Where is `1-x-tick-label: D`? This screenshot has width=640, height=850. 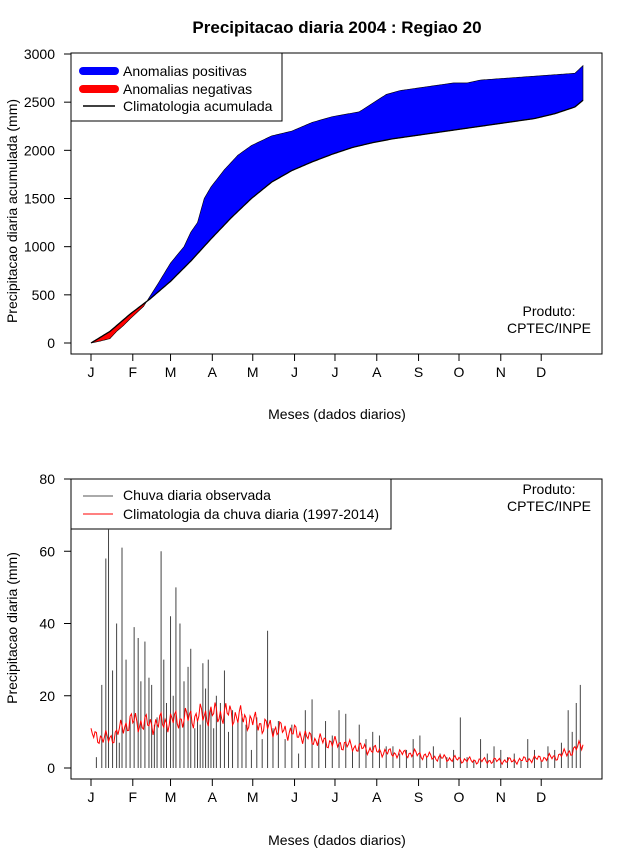 1-x-tick-label: D is located at coordinates (541, 797).